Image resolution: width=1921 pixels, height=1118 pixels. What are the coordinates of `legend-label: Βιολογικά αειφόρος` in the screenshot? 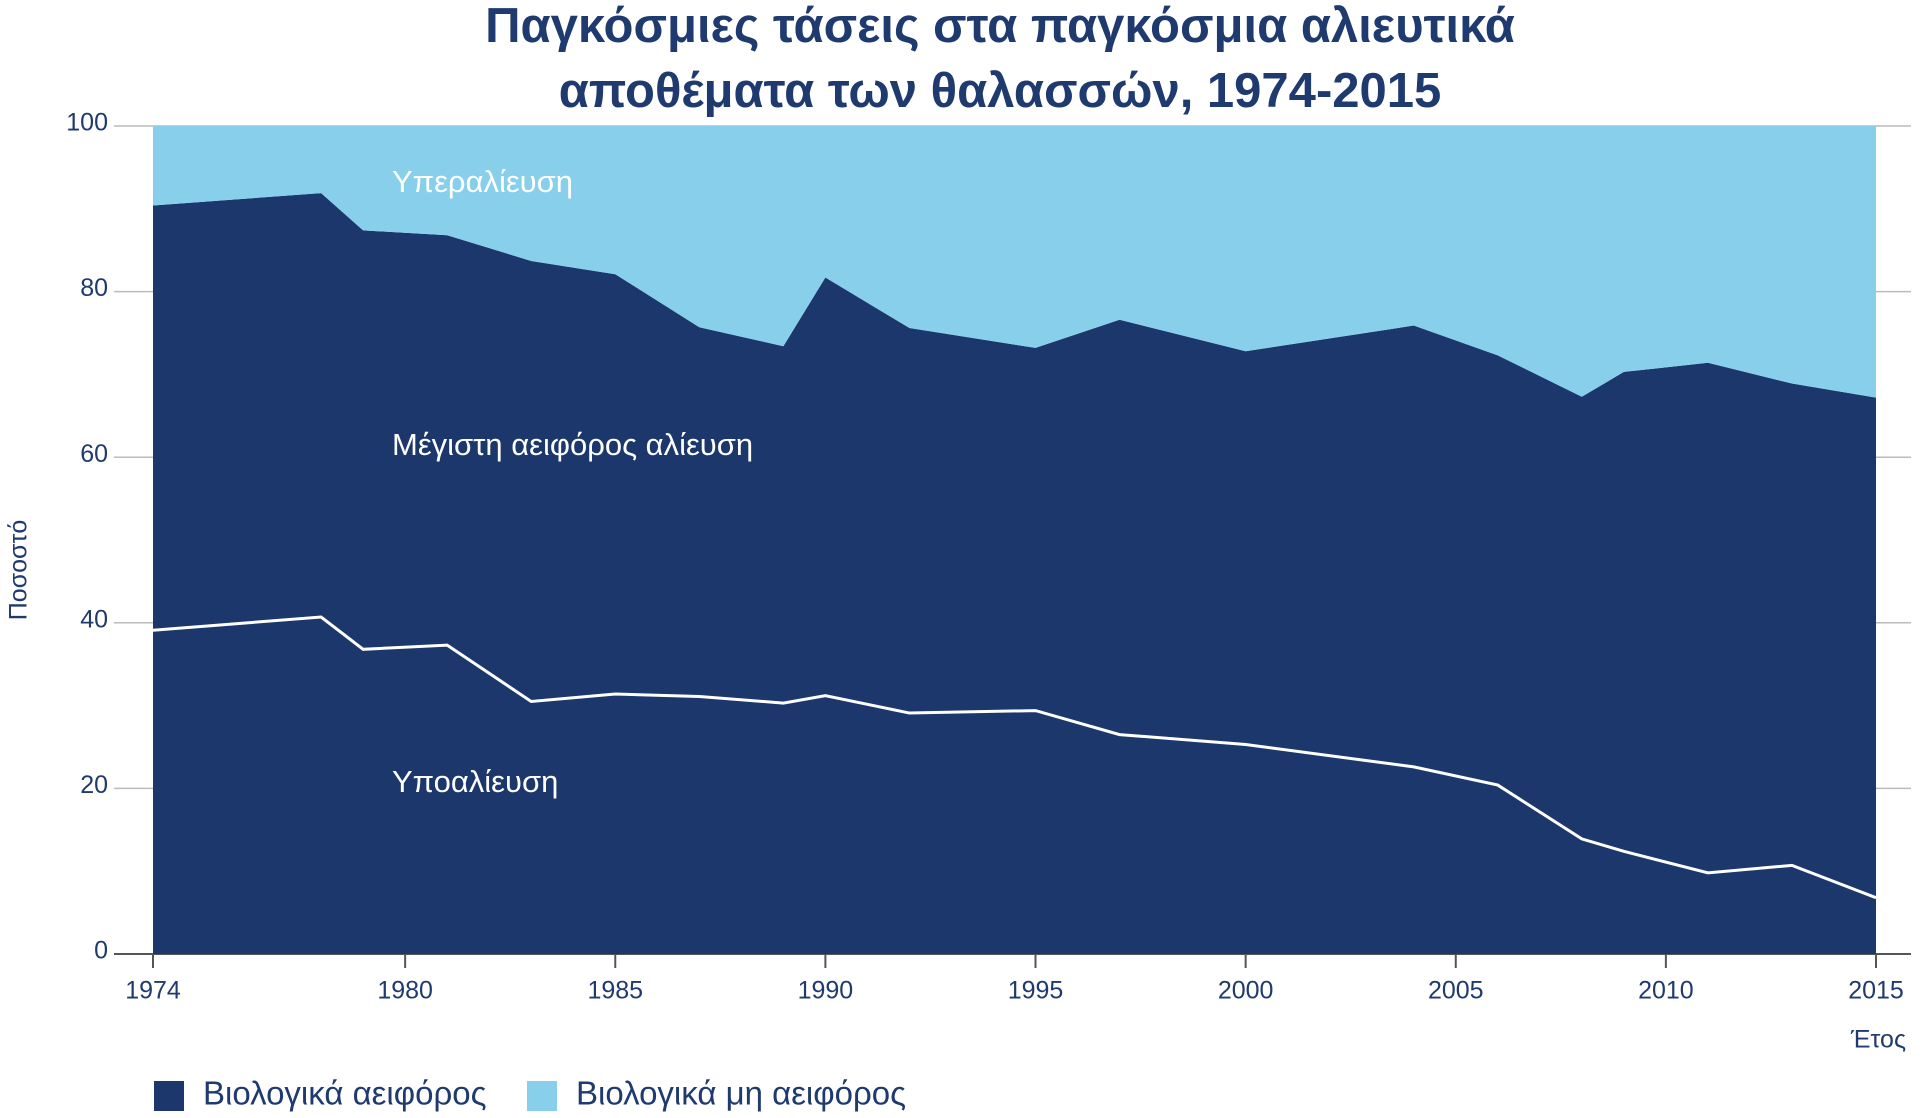 It's located at (345, 1093).